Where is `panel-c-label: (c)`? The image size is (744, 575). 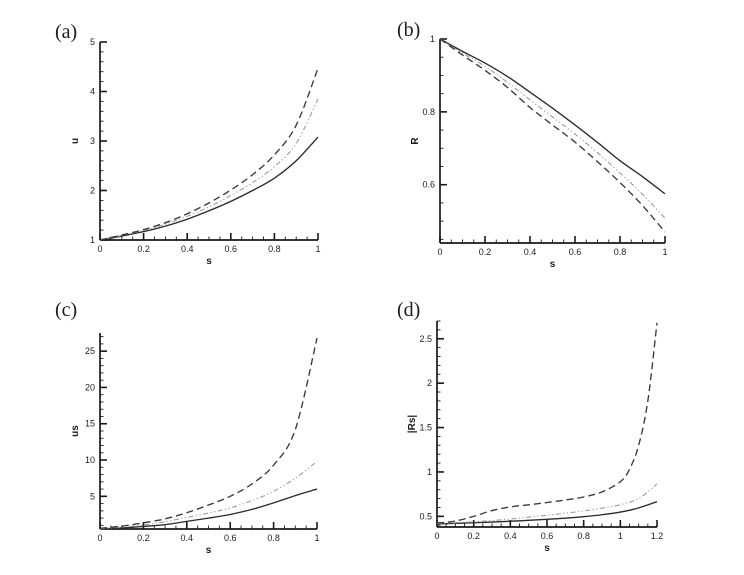 panel-c-label: (c) is located at coordinates (66, 310).